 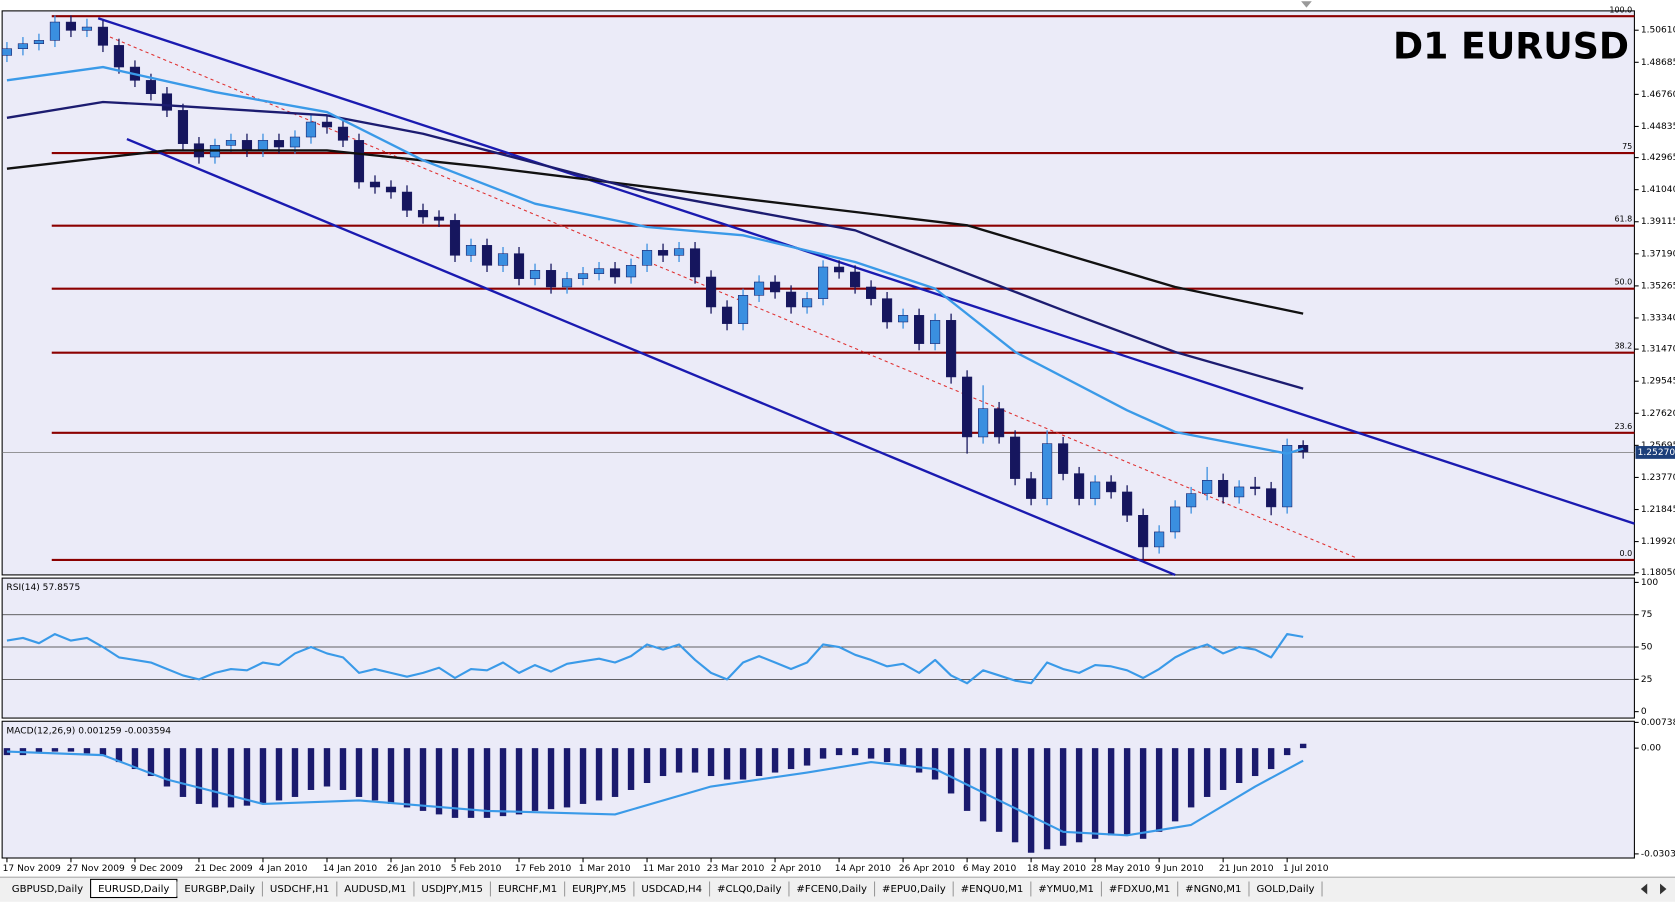 I want to click on y-tick-label: 1.27620, so click(x=1658, y=414).